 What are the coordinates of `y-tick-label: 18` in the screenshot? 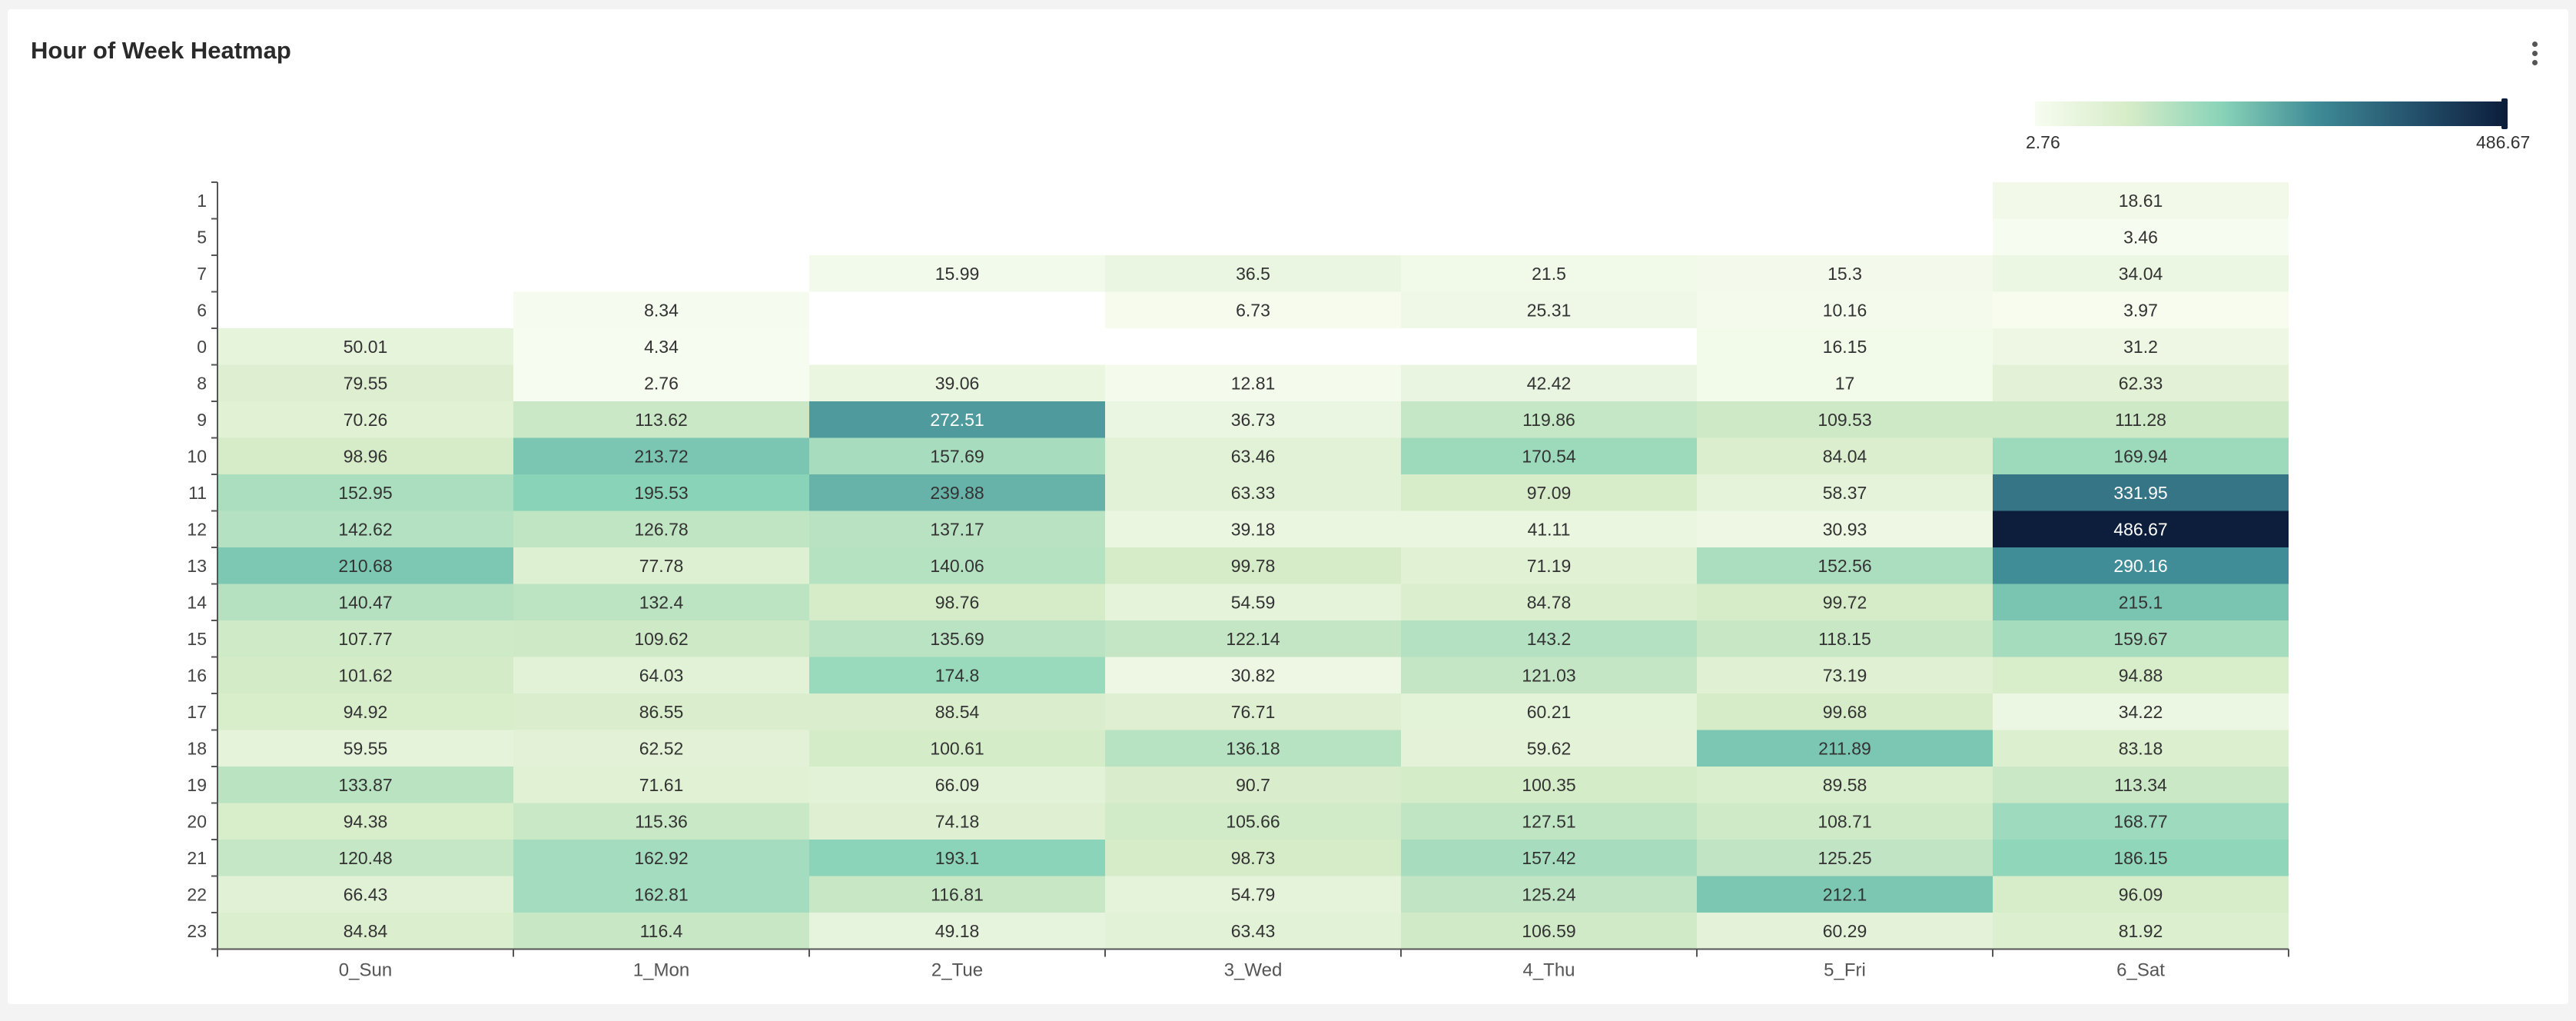 It's located at (197, 748).